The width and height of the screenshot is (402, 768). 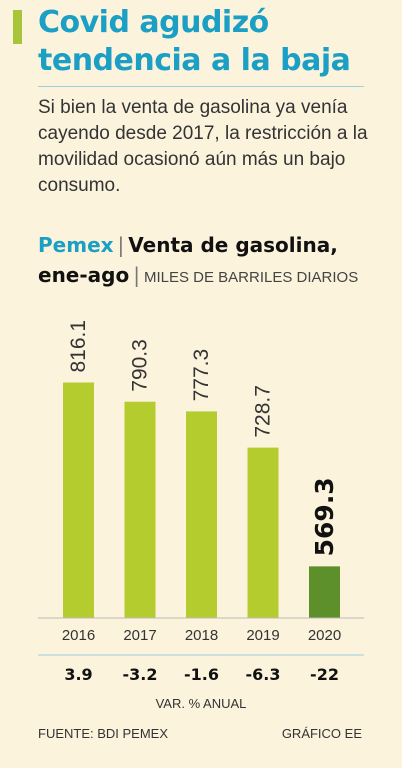 I want to click on units-label: MILES DE BARRILES DIARIOS, so click(x=251, y=277).